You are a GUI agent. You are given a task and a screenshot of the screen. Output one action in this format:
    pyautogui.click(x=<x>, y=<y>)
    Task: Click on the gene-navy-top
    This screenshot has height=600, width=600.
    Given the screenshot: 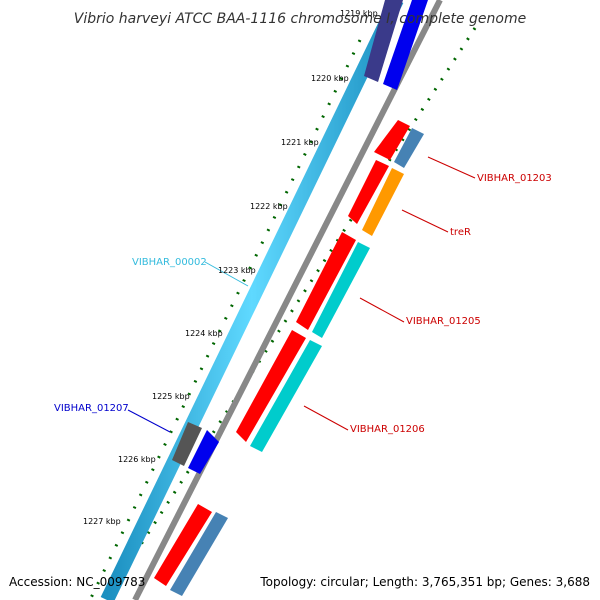 What is the action you would take?
    pyautogui.click(x=383, y=41)
    